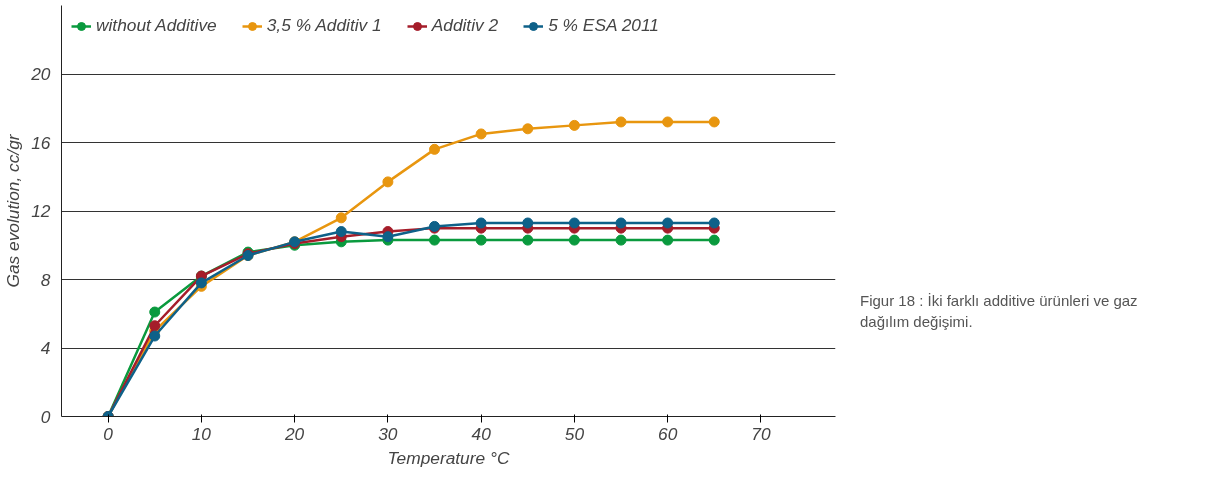 The image size is (1215, 479). Describe the element at coordinates (41, 211) in the screenshot. I see `y-tick-label: 12` at that location.